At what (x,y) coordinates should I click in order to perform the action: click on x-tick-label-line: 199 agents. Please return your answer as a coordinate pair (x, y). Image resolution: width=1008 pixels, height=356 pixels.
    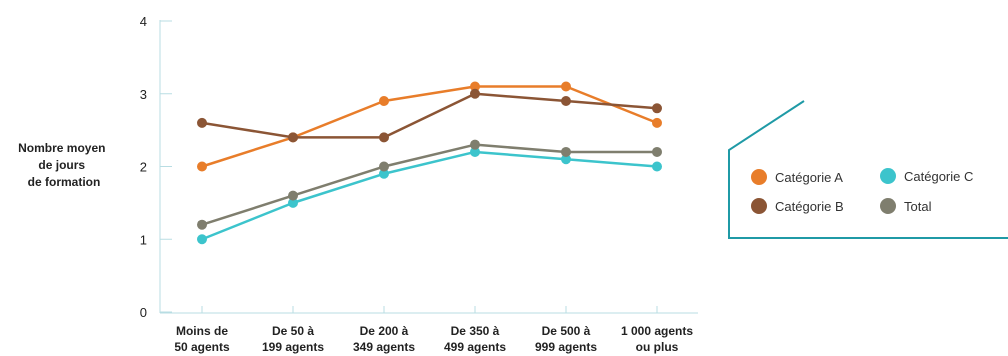
    Looking at the image, I should click on (293, 347).